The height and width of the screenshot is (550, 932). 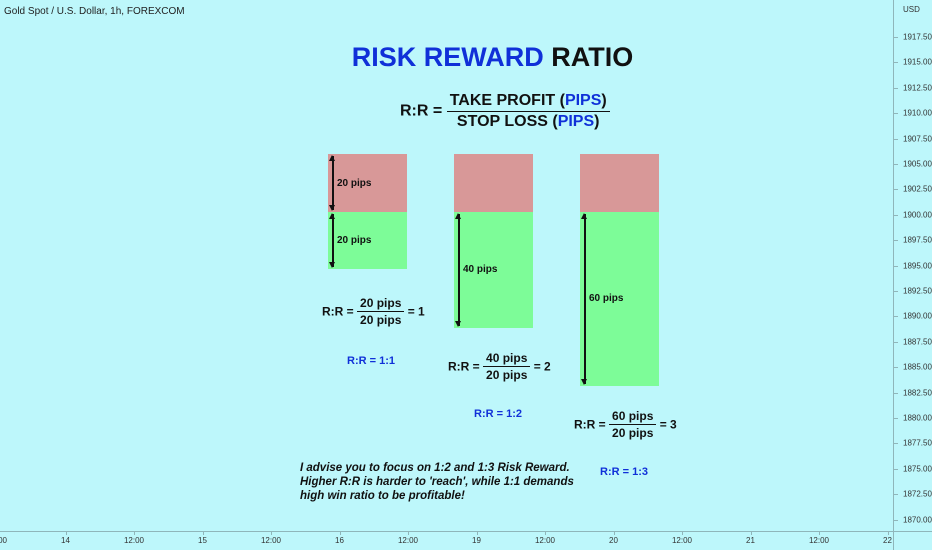 I want to click on formula-fraction: TAKE PROFIT (PIPS) STOP LOSS (PIPS), so click(x=528, y=111).